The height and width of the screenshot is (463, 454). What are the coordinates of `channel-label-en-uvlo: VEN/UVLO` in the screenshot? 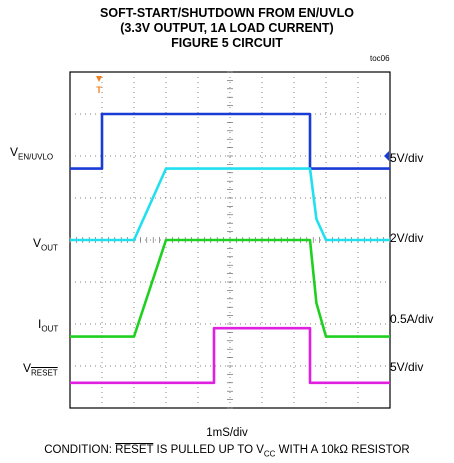 It's located at (31, 153).